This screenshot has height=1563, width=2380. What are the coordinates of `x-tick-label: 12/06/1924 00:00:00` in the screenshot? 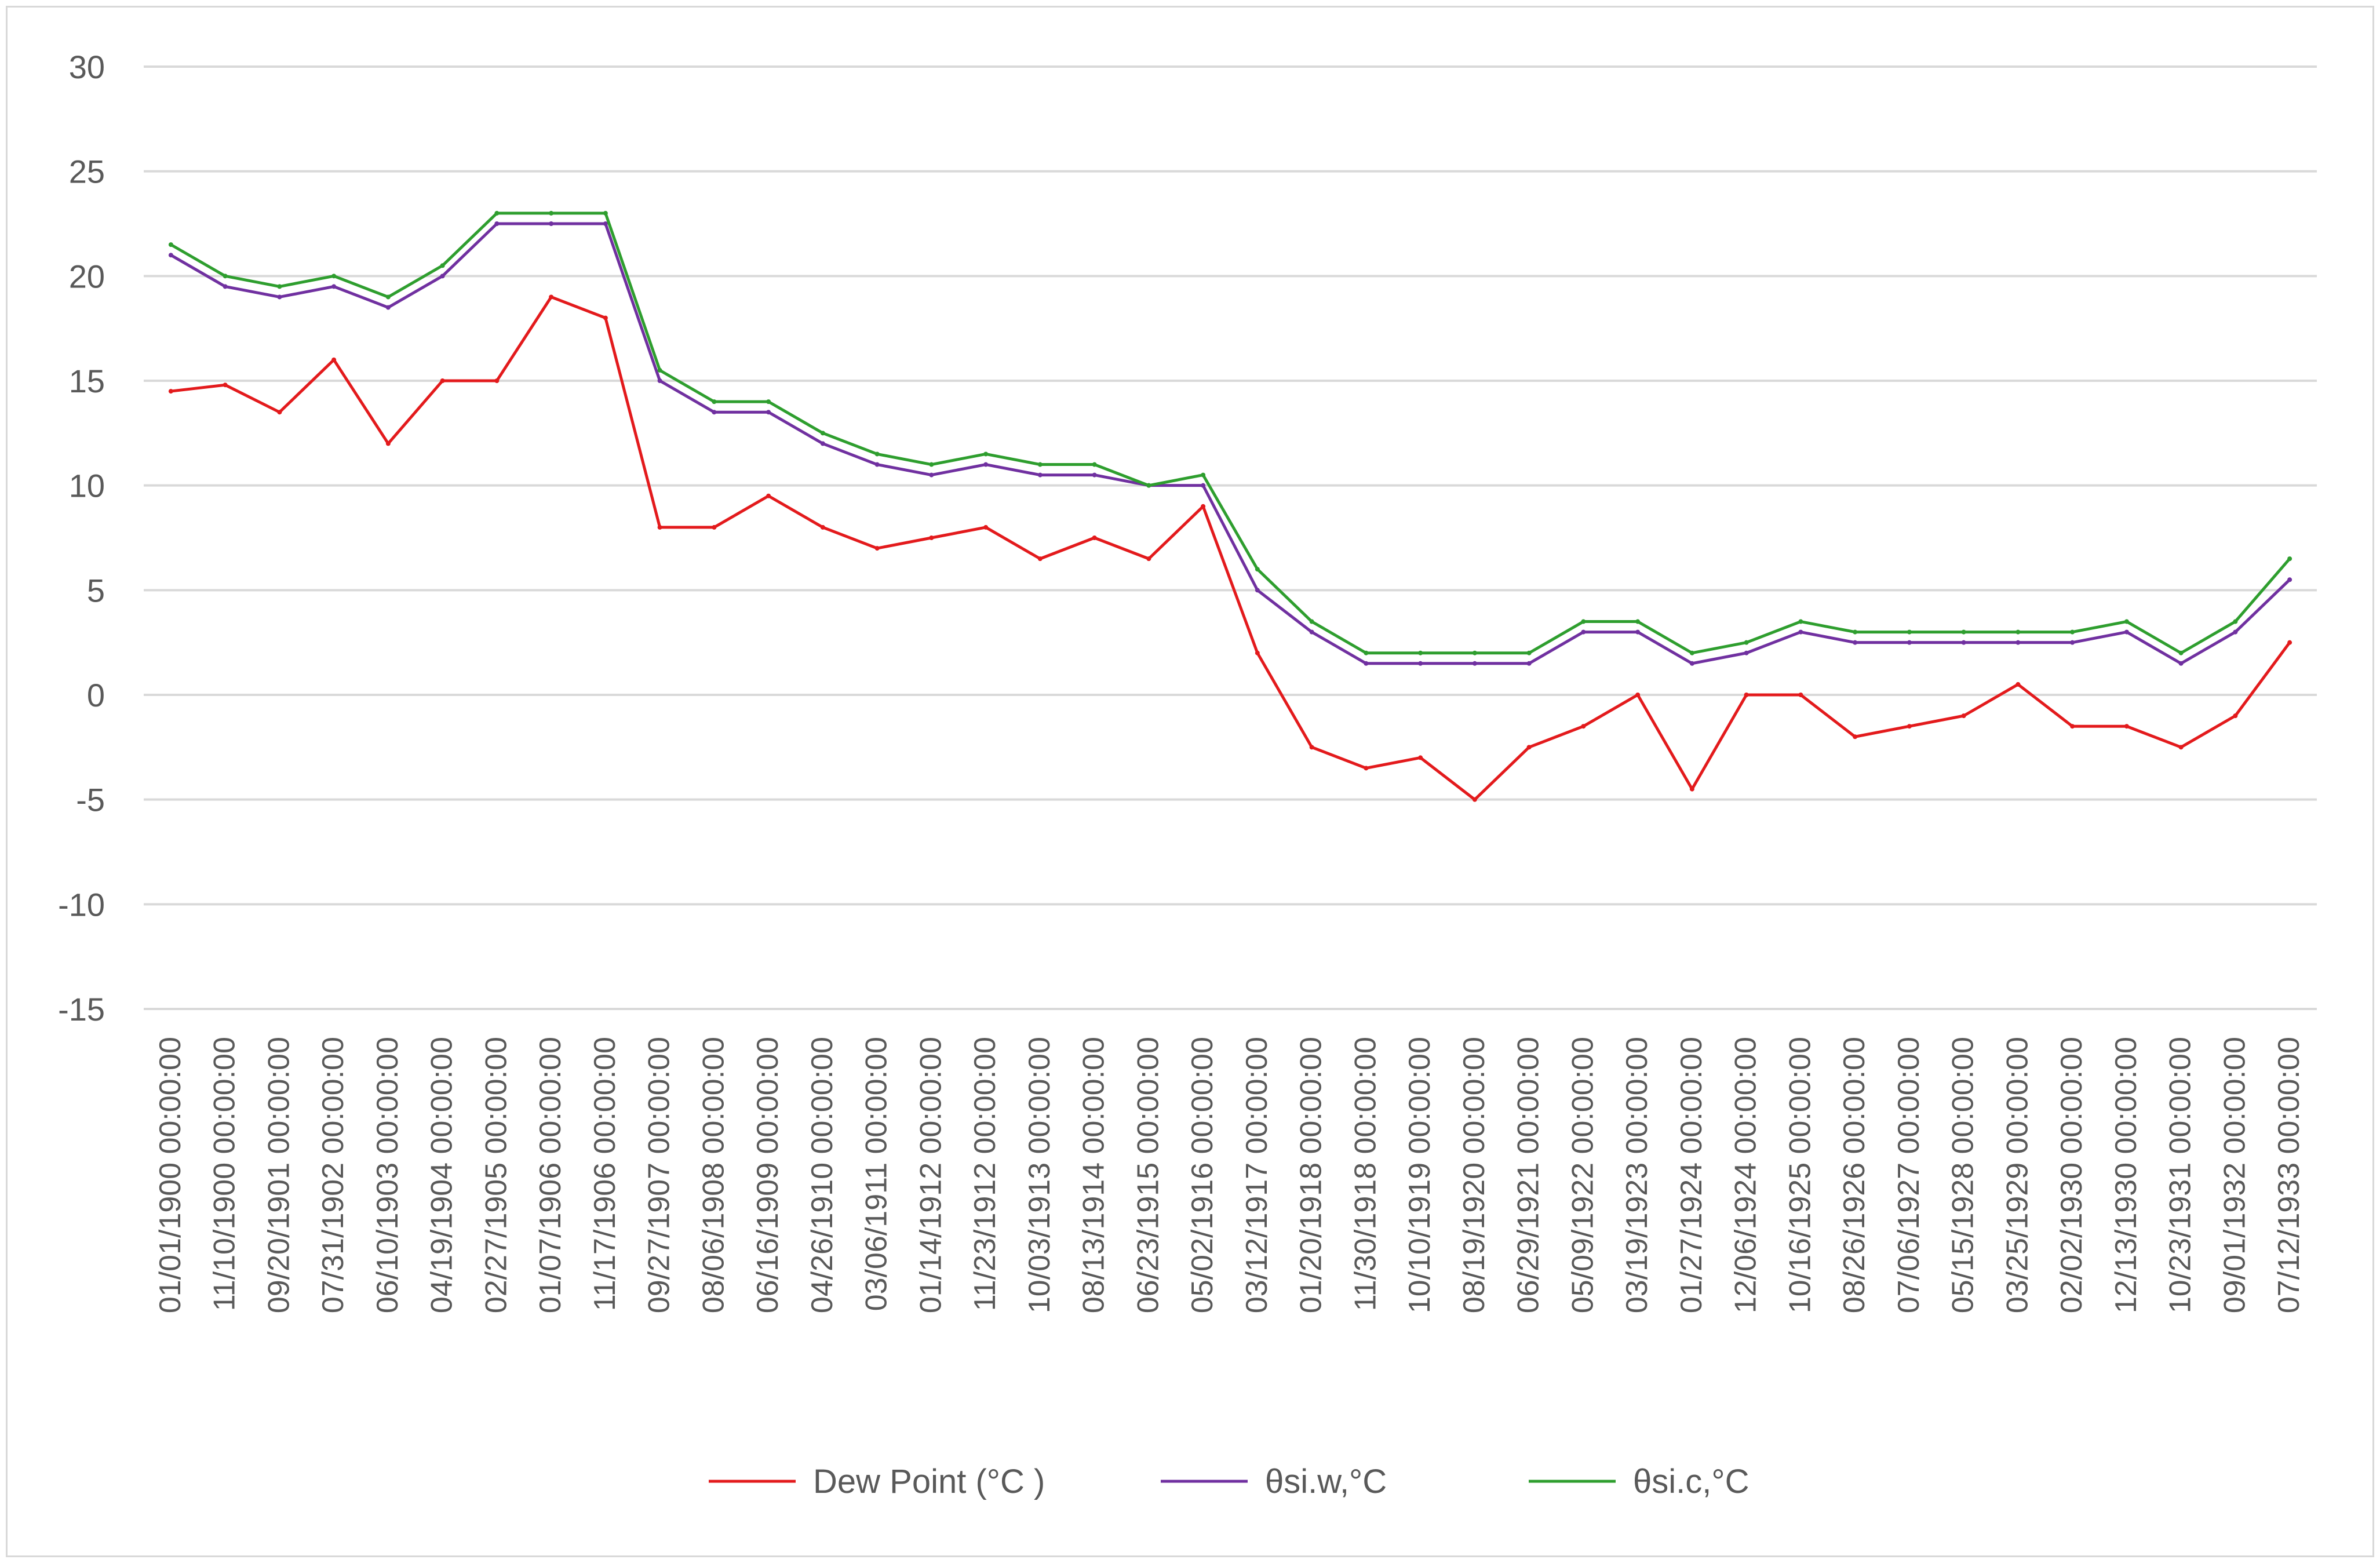 It's located at (1746, 1175).